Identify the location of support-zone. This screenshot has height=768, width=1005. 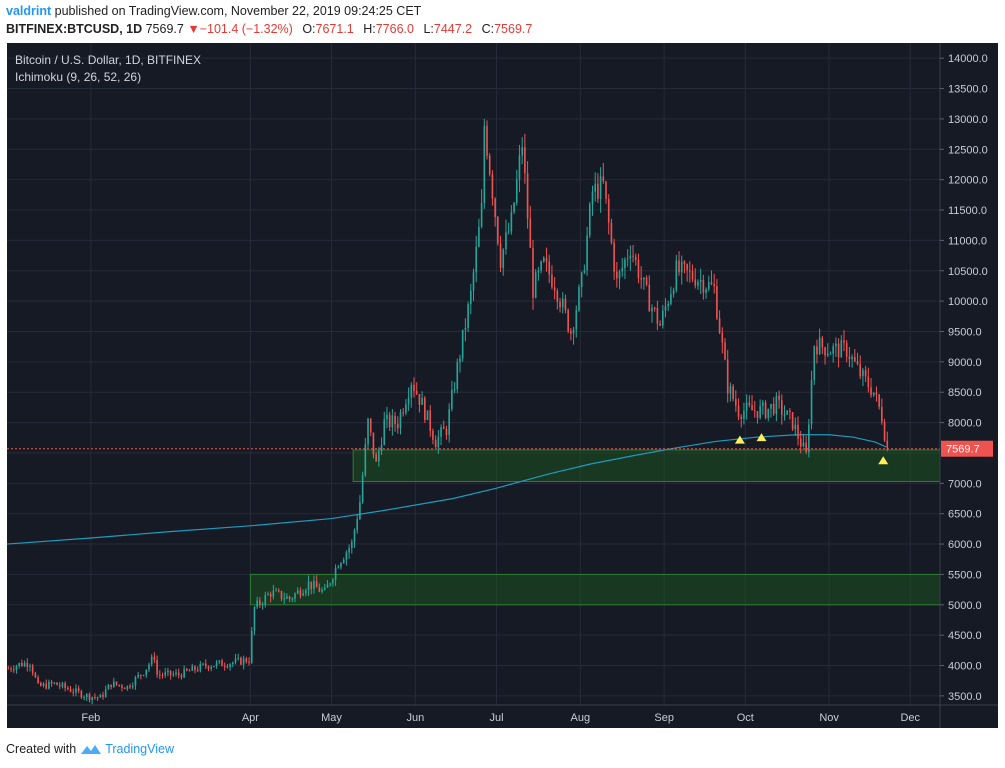
(646, 465).